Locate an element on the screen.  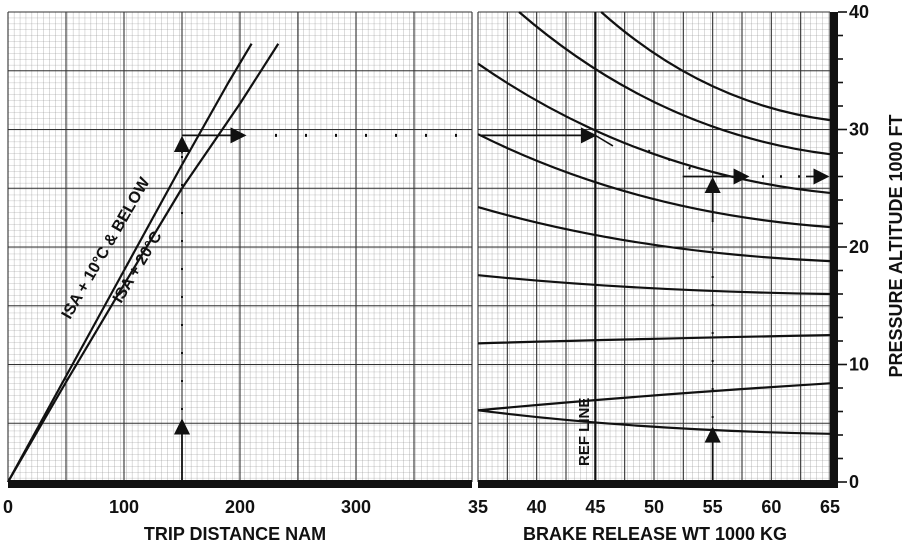
right-y-axis-bar is located at coordinates (834, 250).